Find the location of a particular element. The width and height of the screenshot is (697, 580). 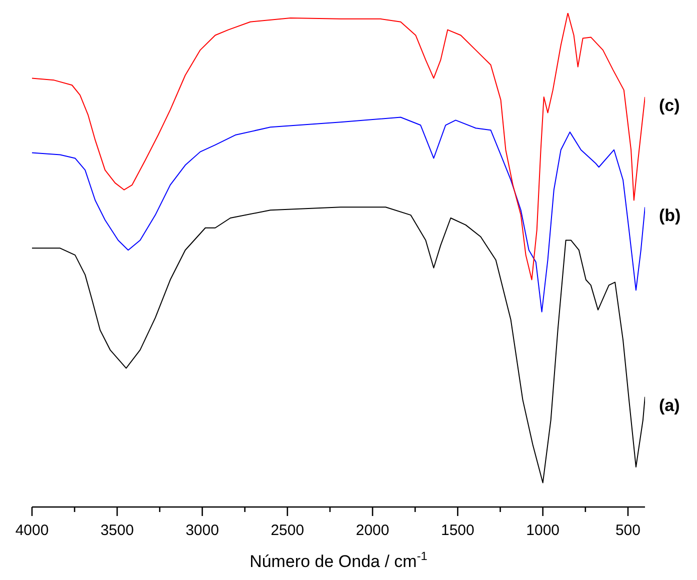

x-tick-label: 1500 is located at coordinates (457, 530).